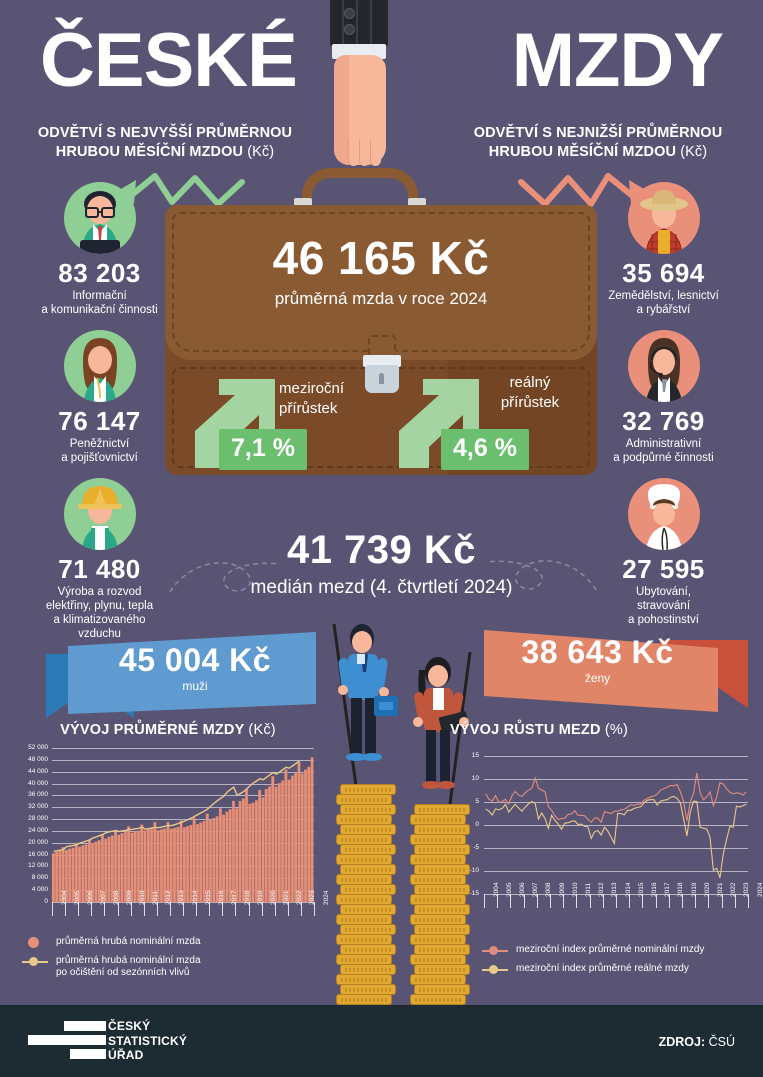 Image resolution: width=763 pixels, height=1077 pixels. Describe the element at coordinates (261, 152) in the screenshot. I see `heading-highest-unit: (Kč)` at that location.